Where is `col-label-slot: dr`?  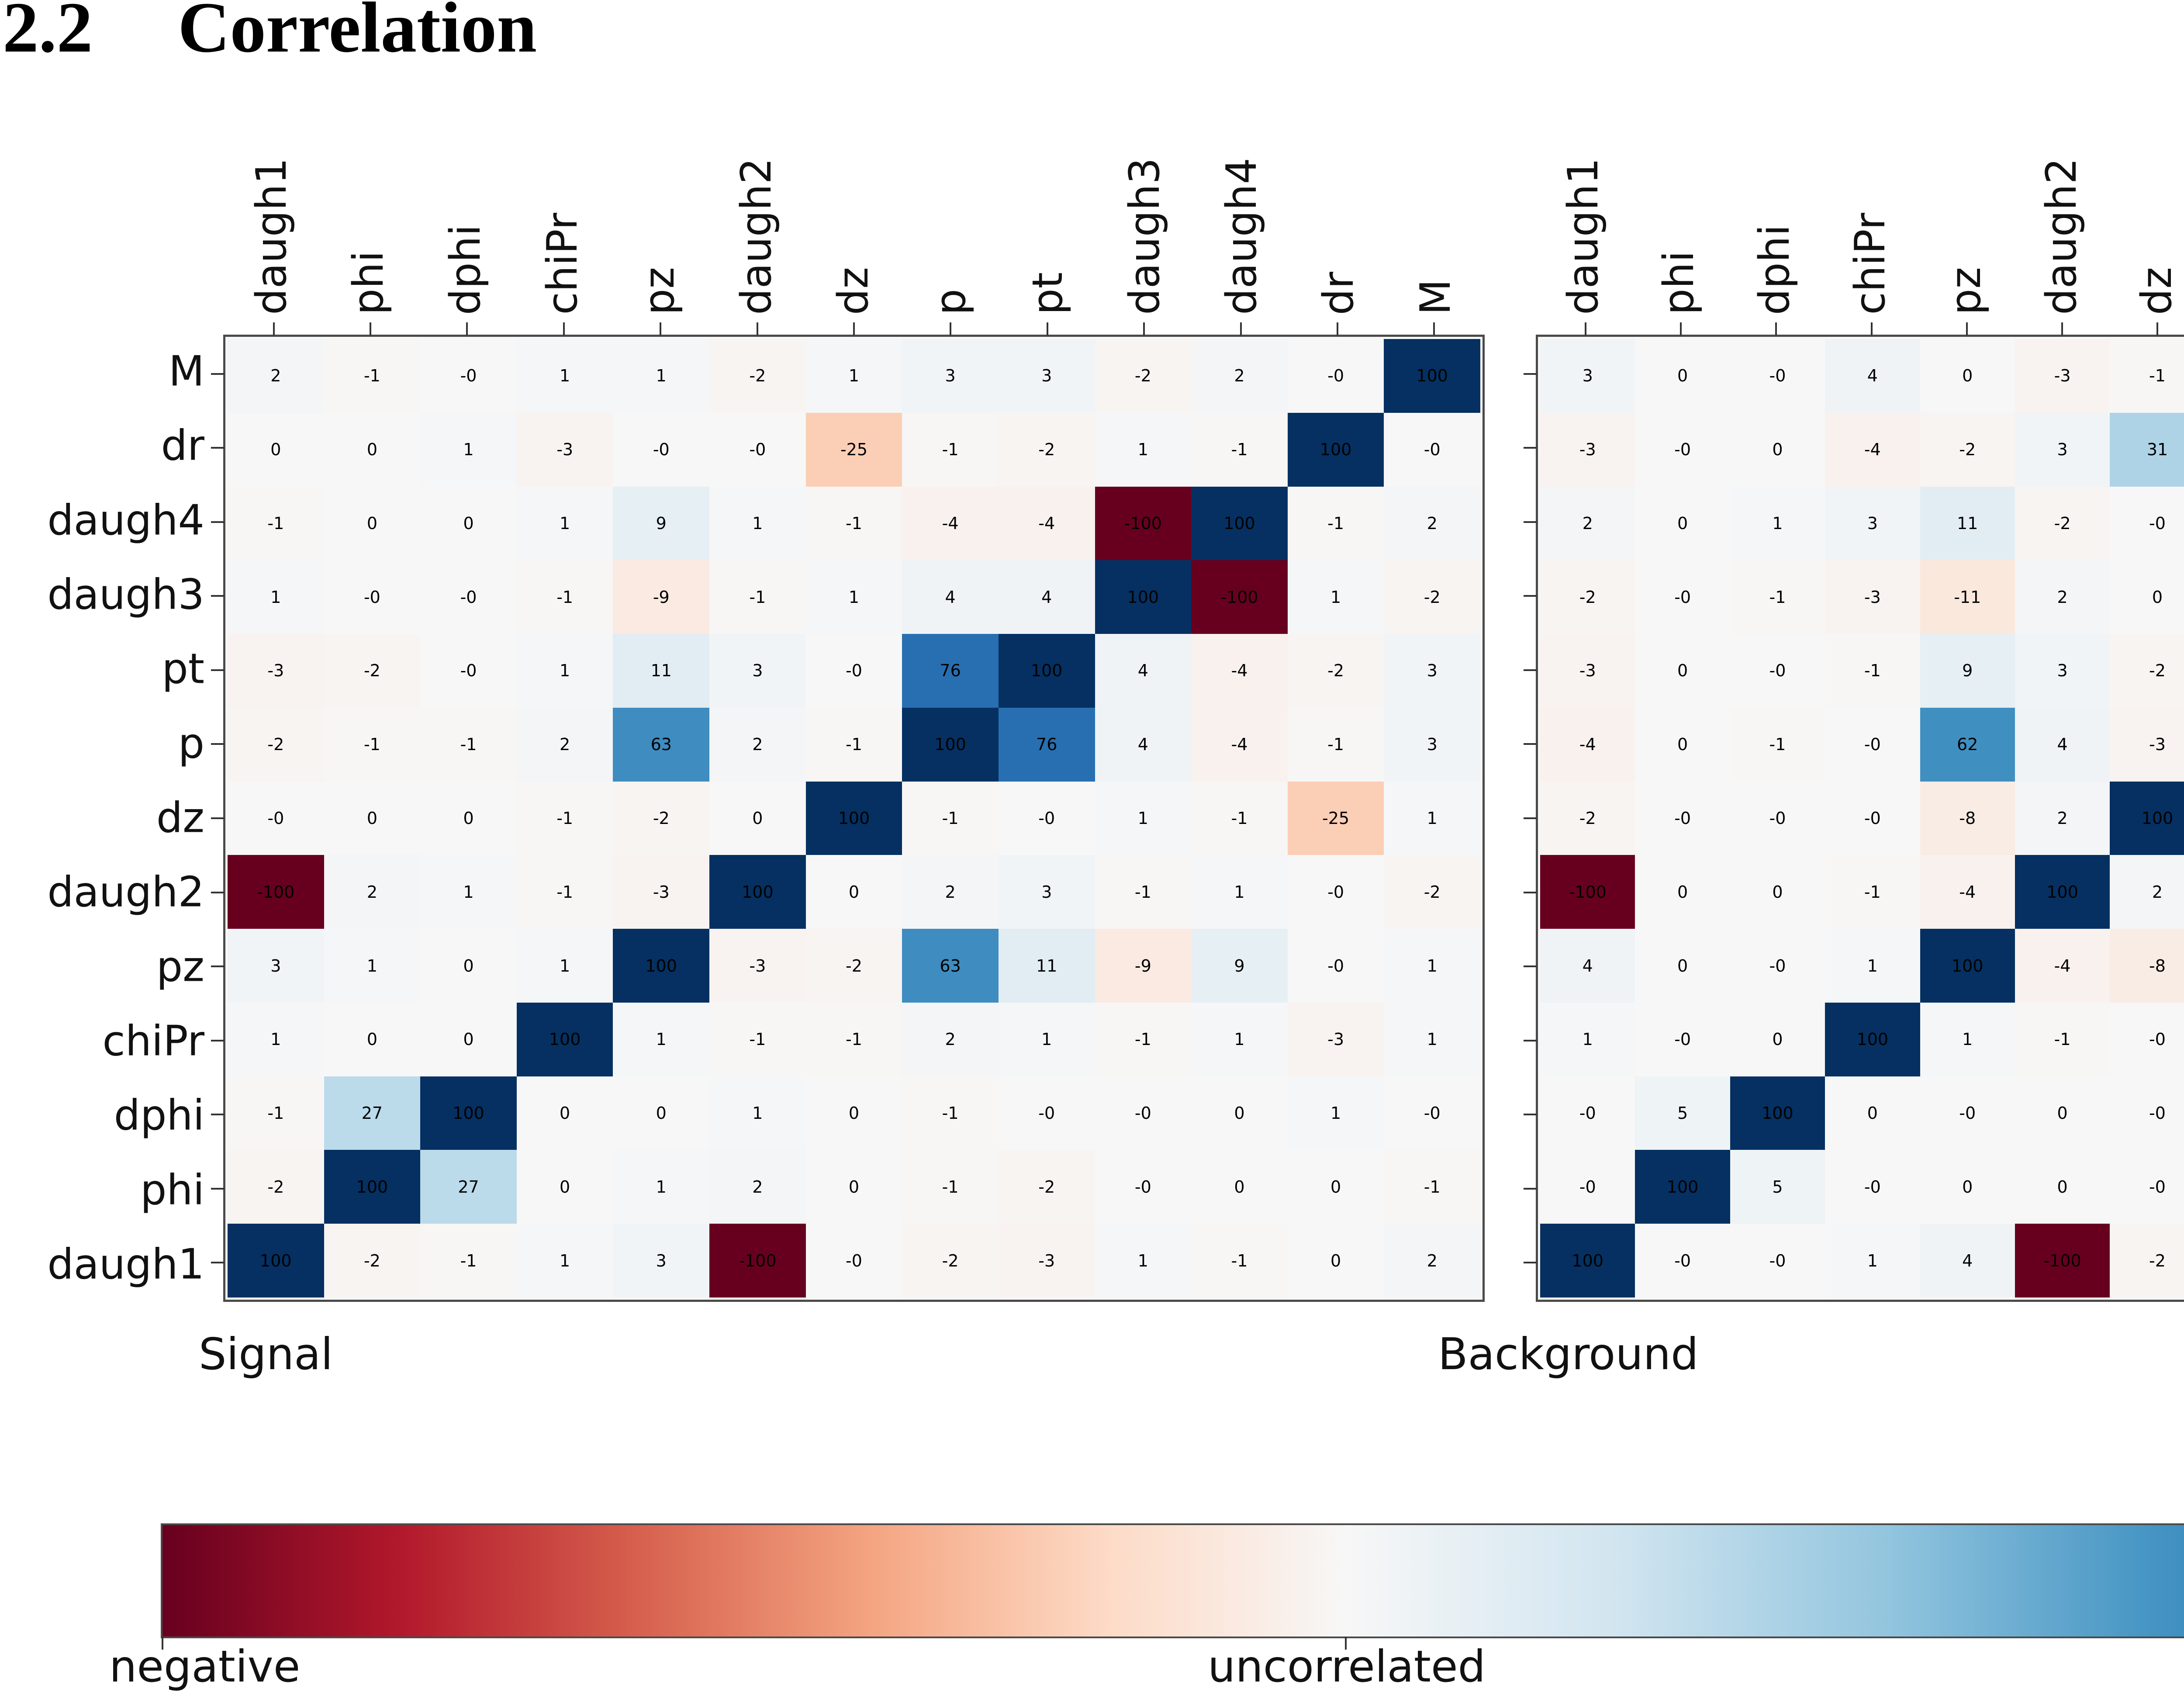 col-label-slot: dr is located at coordinates (1339, 232).